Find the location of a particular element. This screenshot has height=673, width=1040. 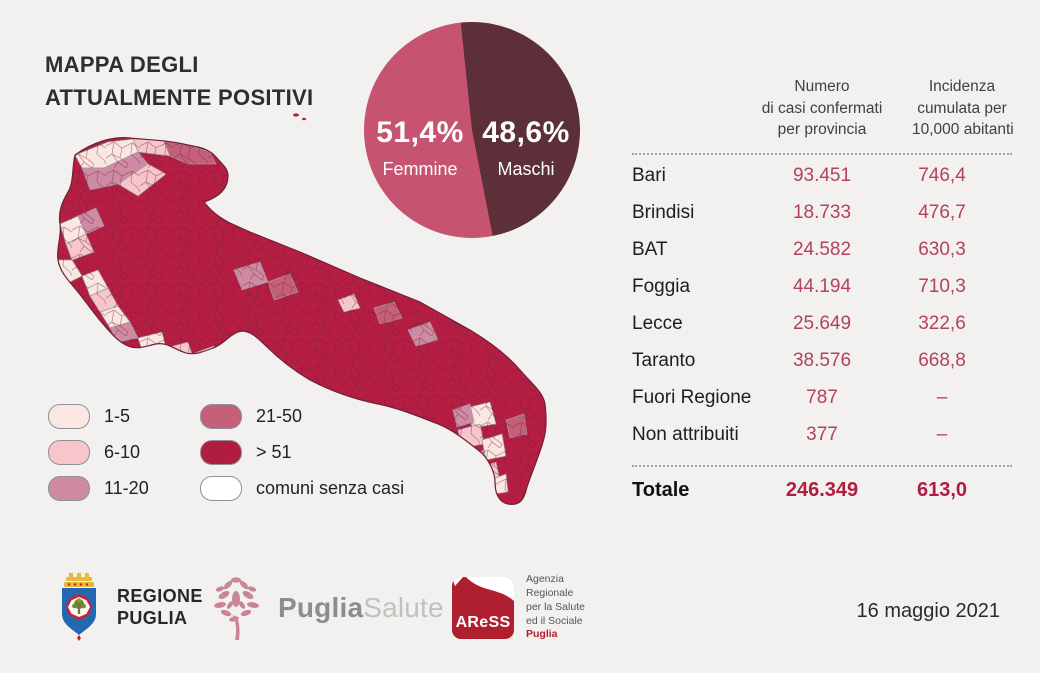

puglia-salute-label: PugliaSalute is located at coordinates (361, 607).